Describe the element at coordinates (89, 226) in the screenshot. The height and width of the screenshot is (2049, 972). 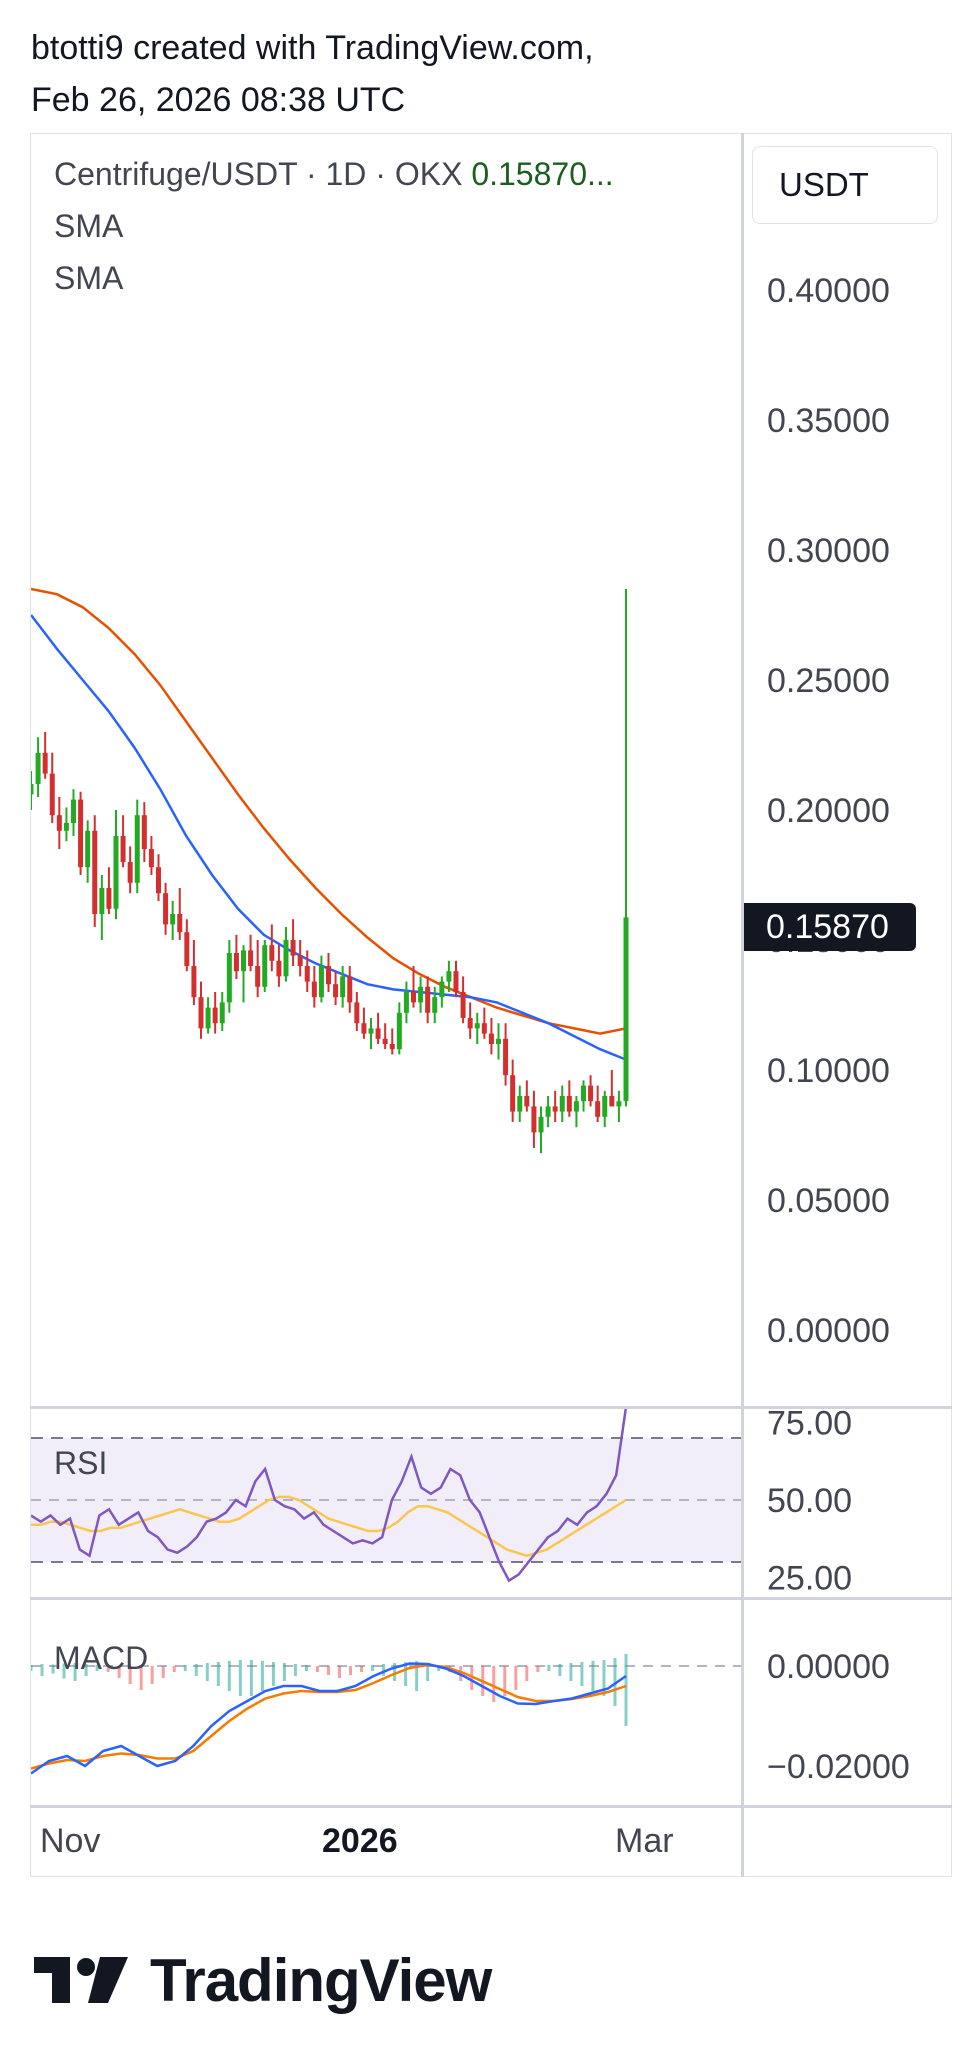
I see `legend-sma-fast: SMA` at that location.